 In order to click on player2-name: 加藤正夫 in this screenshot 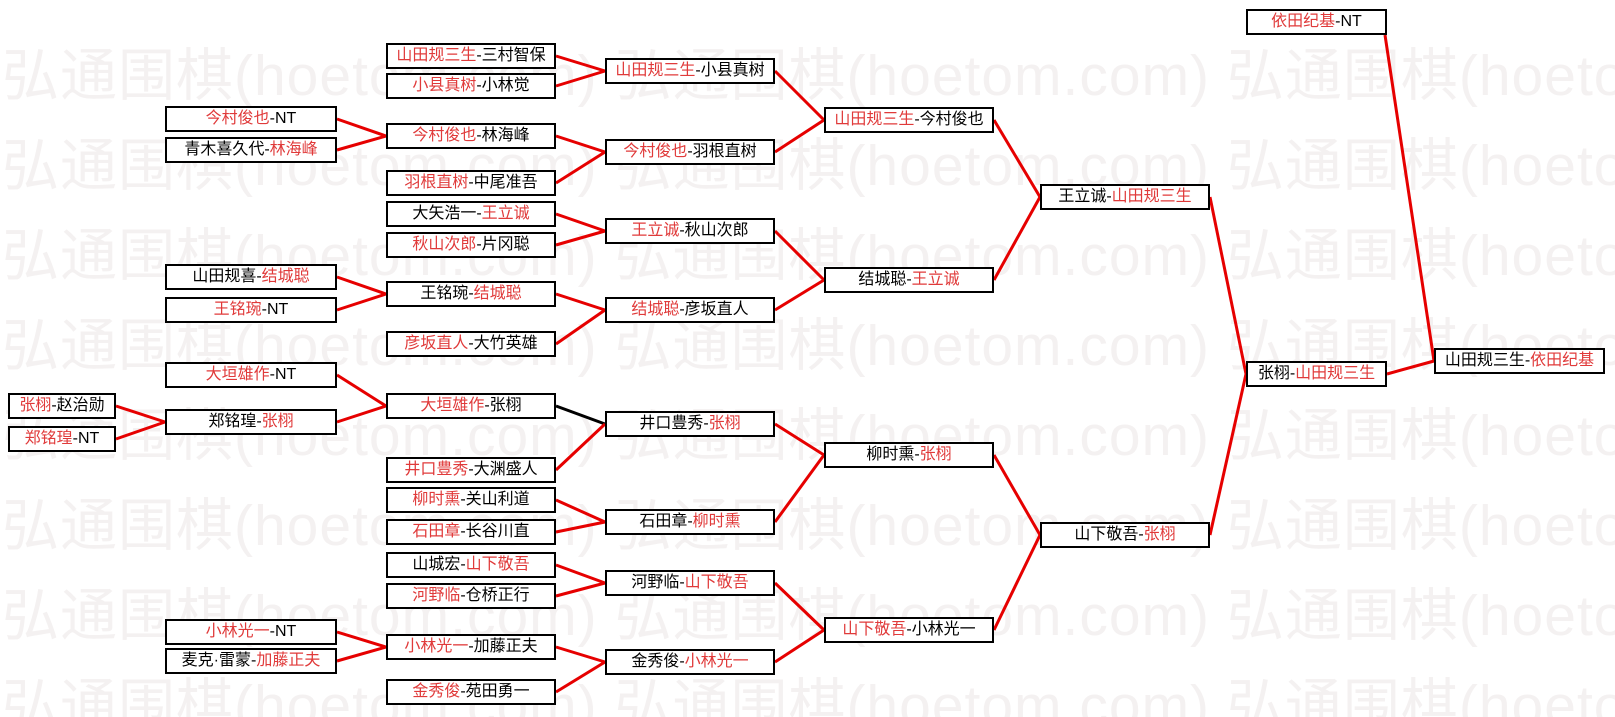, I will do `click(505, 646)`.